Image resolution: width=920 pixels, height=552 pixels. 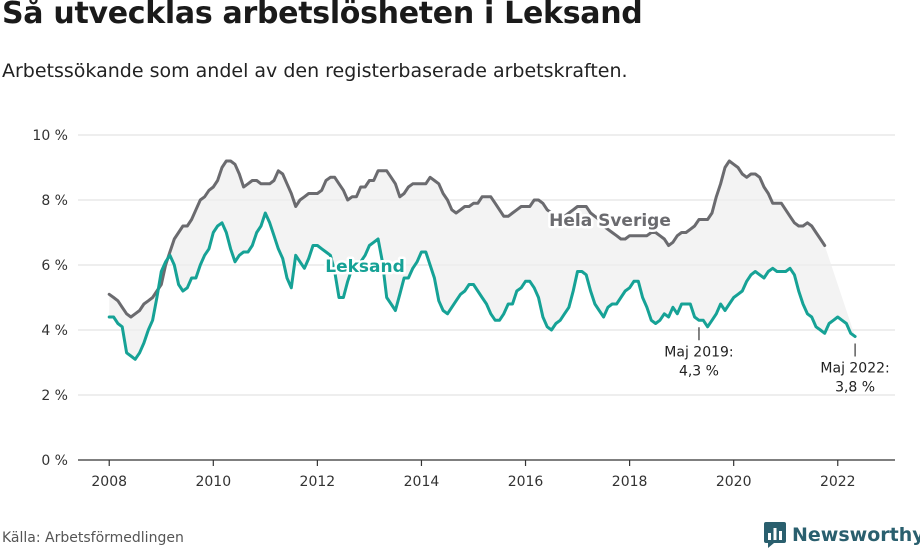 I want to click on annotation-maj-2022-value: 3,8 %, so click(x=855, y=388).